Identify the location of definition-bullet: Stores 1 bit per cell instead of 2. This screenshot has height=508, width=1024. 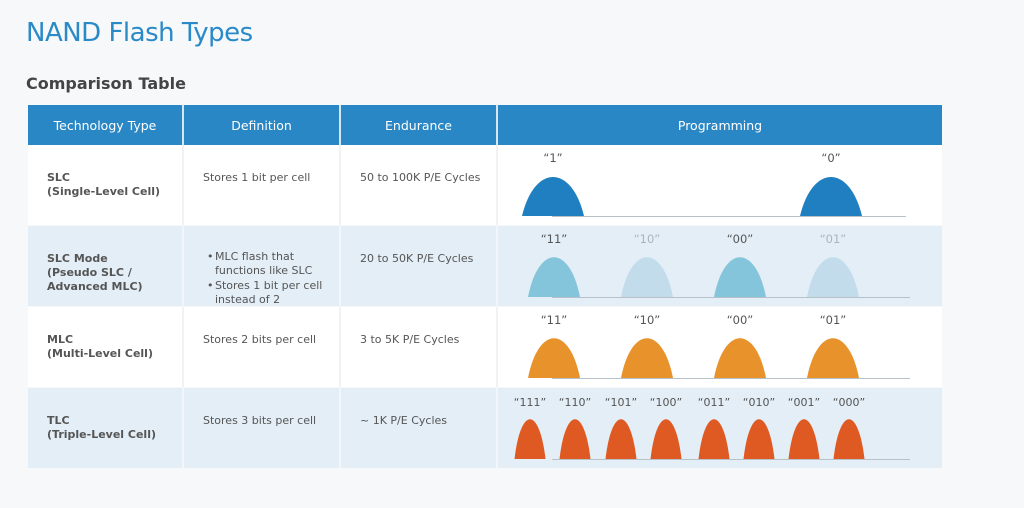
(273, 293).